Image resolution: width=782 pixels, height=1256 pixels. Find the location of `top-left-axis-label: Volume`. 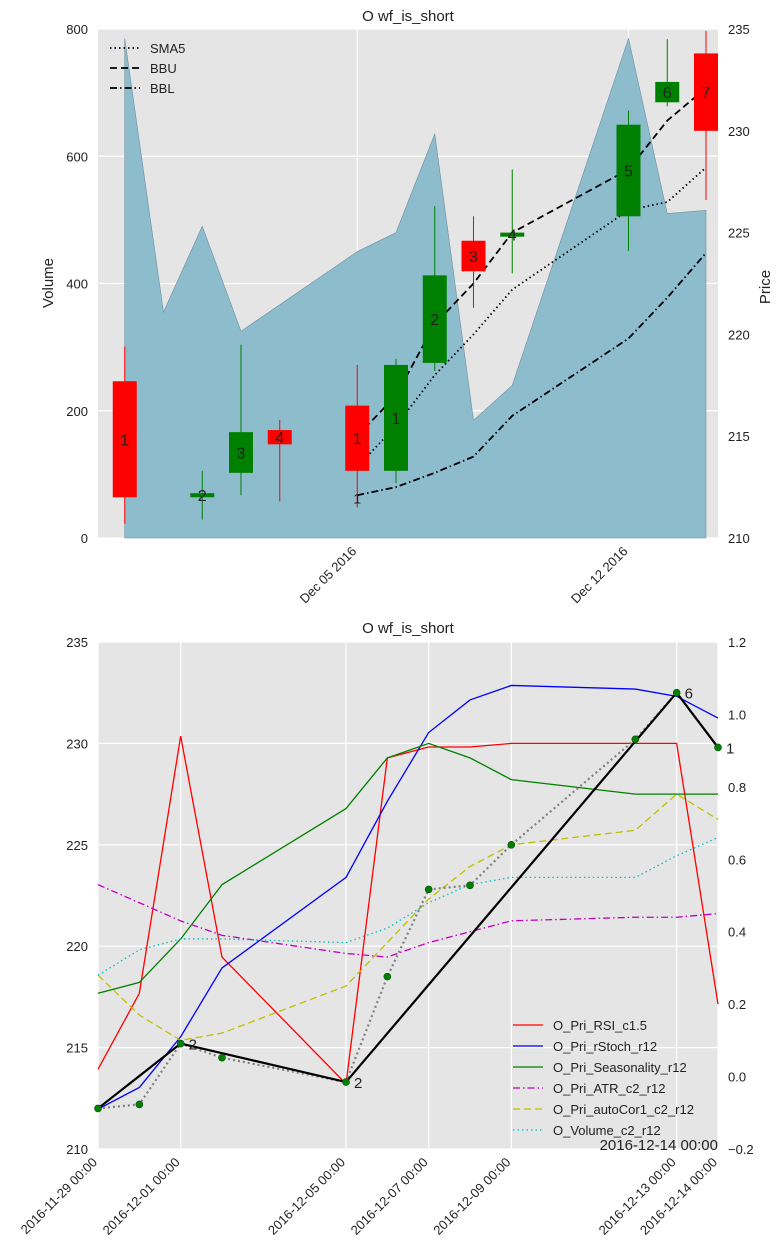

top-left-axis-label: Volume is located at coordinates (48, 283).